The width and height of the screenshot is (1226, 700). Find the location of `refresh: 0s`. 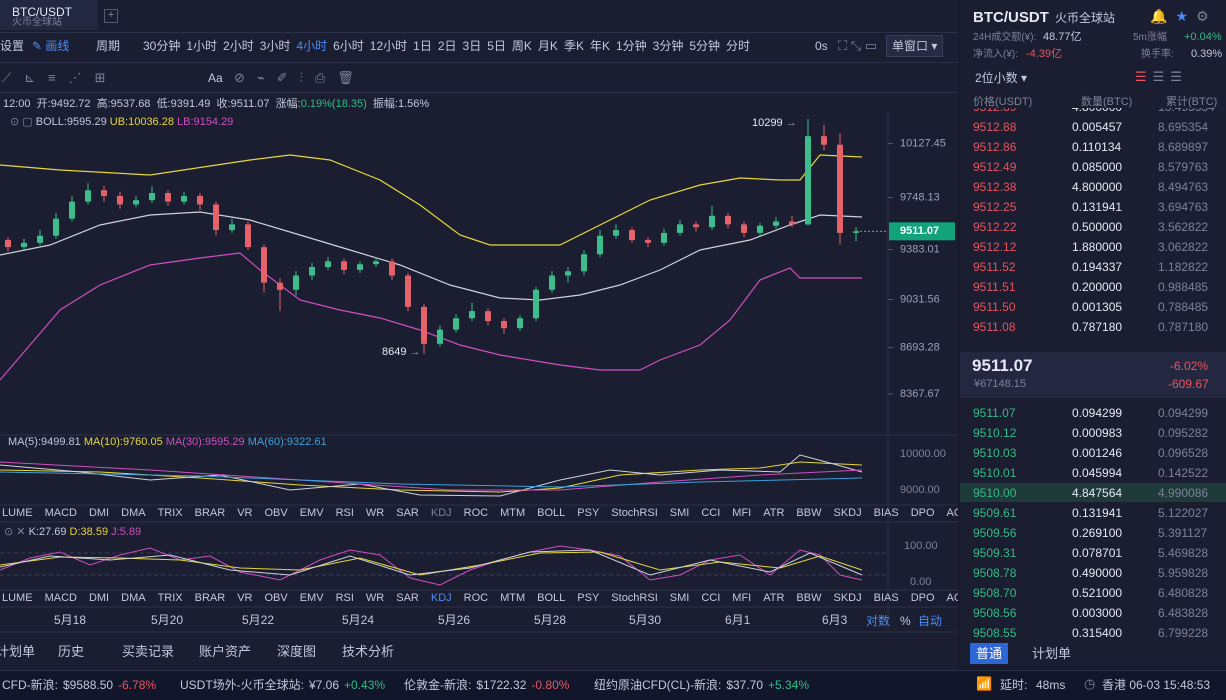

refresh: 0s is located at coordinates (821, 46).